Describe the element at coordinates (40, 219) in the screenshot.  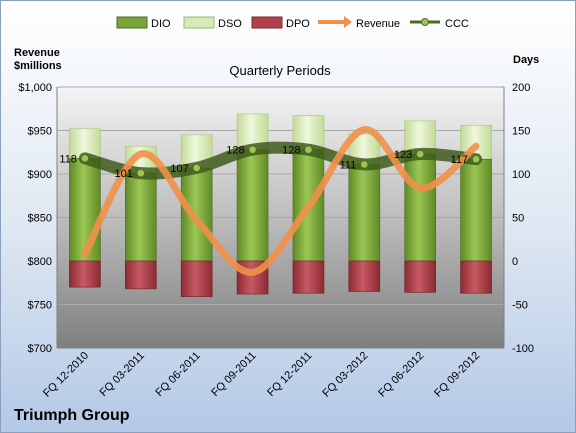
I see `left-tick-label: $850` at that location.